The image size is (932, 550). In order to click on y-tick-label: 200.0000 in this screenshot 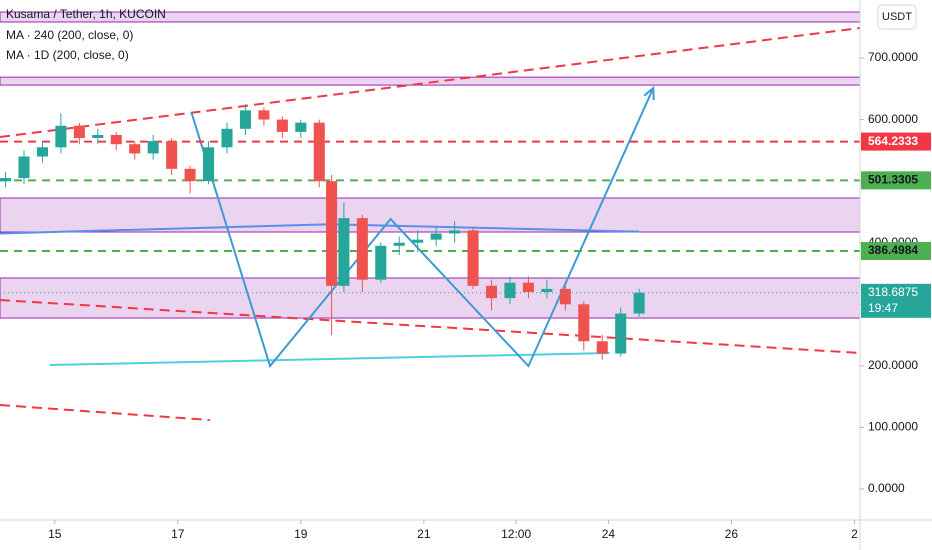, I will do `click(893, 365)`.